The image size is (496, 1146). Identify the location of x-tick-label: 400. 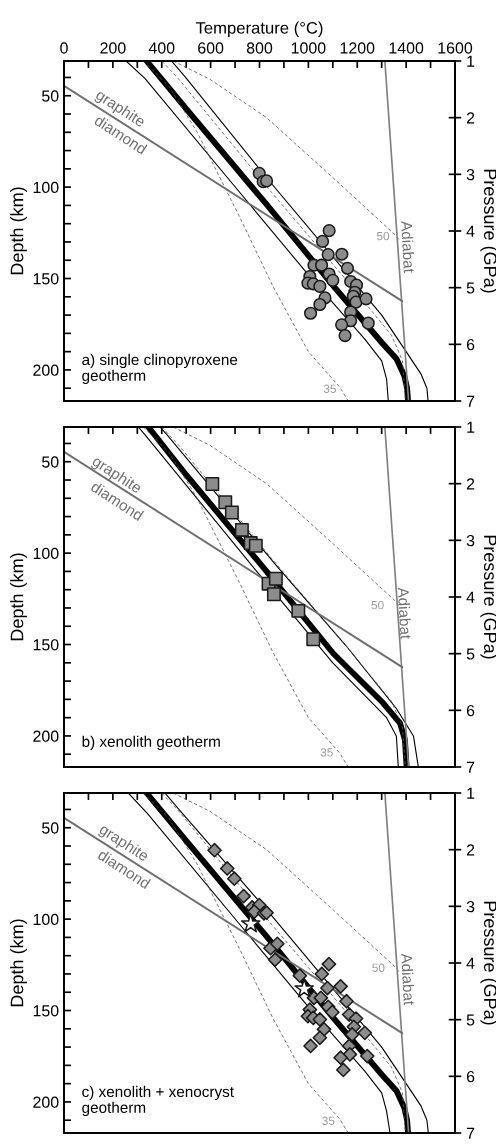
(161, 48).